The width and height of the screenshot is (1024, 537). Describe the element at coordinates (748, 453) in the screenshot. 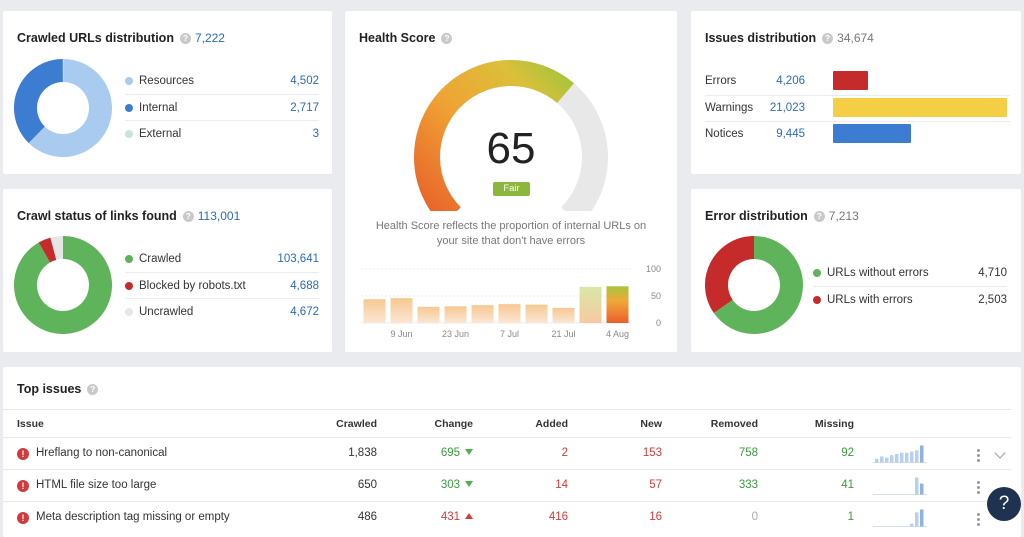

I see `removed-value: 758` at that location.